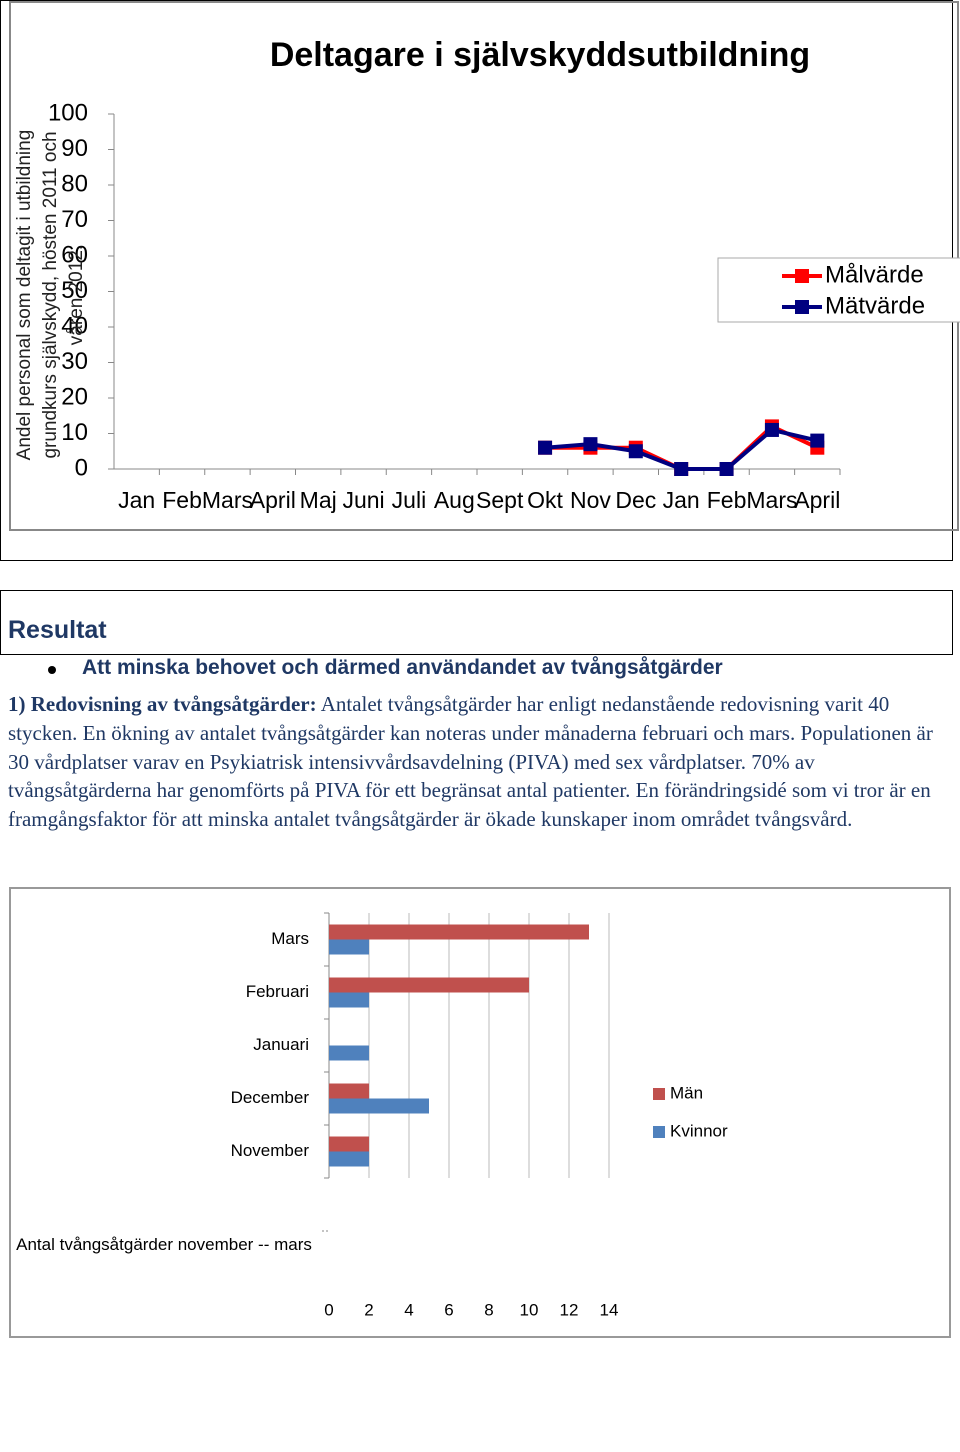  What do you see at coordinates (545, 500) in the screenshot?
I see `x-tick-label: Okt` at bounding box center [545, 500].